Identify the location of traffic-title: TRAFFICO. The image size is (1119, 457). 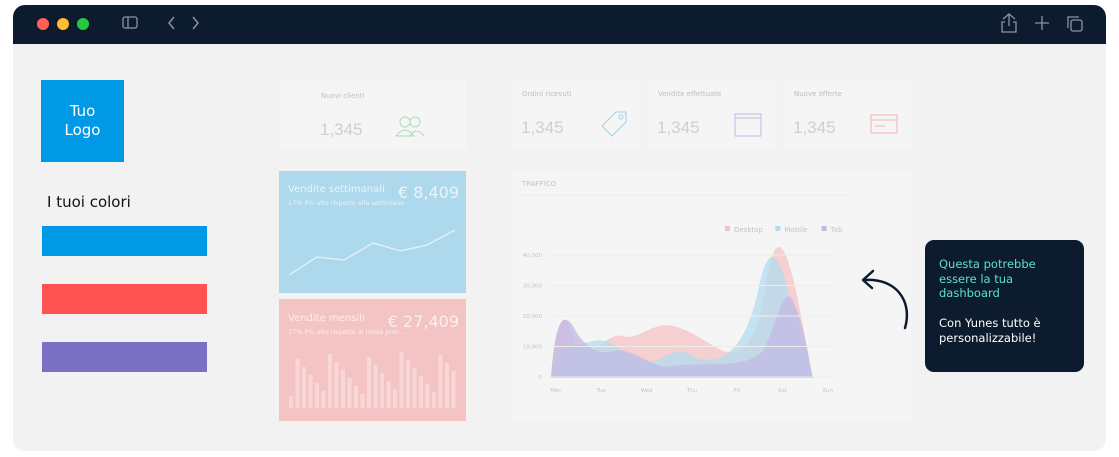
(539, 184).